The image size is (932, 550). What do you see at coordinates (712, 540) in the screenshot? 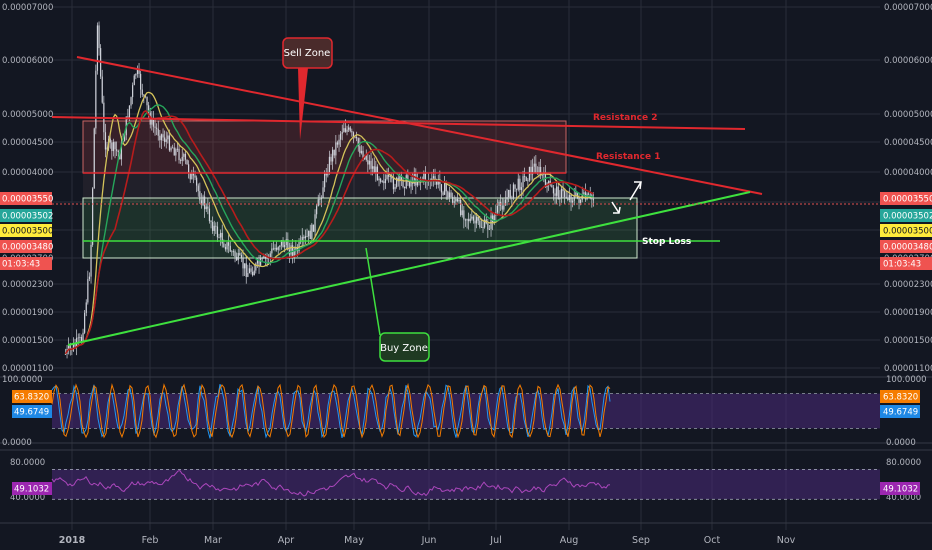
I see `time-tick-label: Oct` at bounding box center [712, 540].